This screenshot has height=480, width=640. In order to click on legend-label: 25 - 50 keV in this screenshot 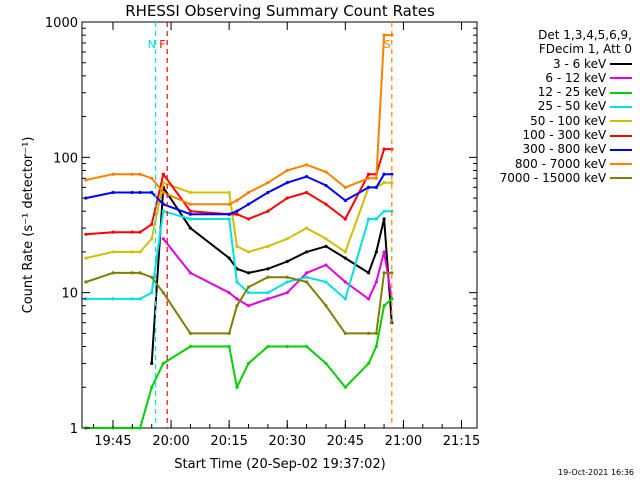, I will do `click(573, 106)`.